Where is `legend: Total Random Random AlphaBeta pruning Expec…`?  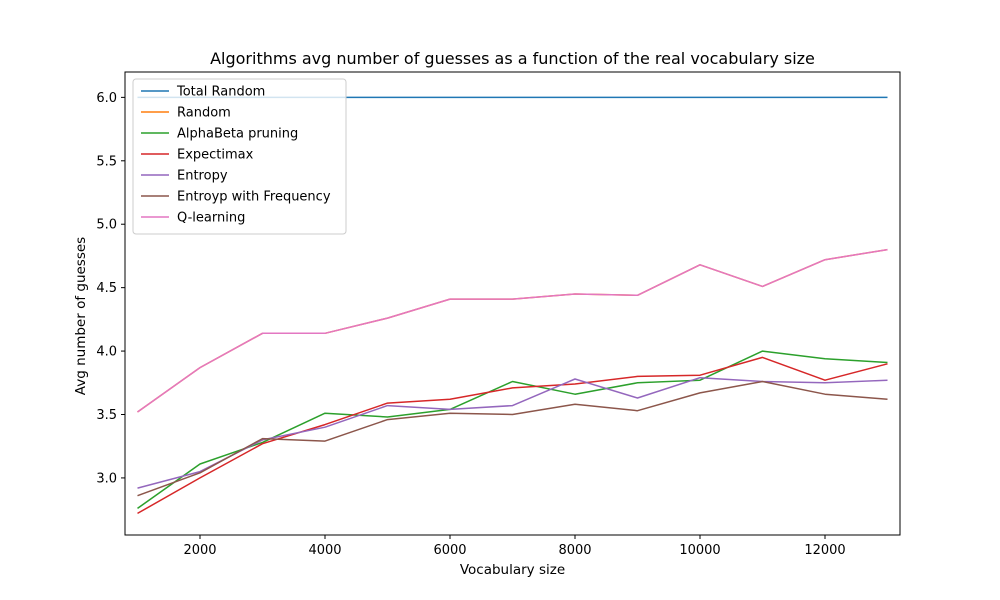
legend: Total Random Random AlphaBeta pruning Expec… is located at coordinates (239, 156).